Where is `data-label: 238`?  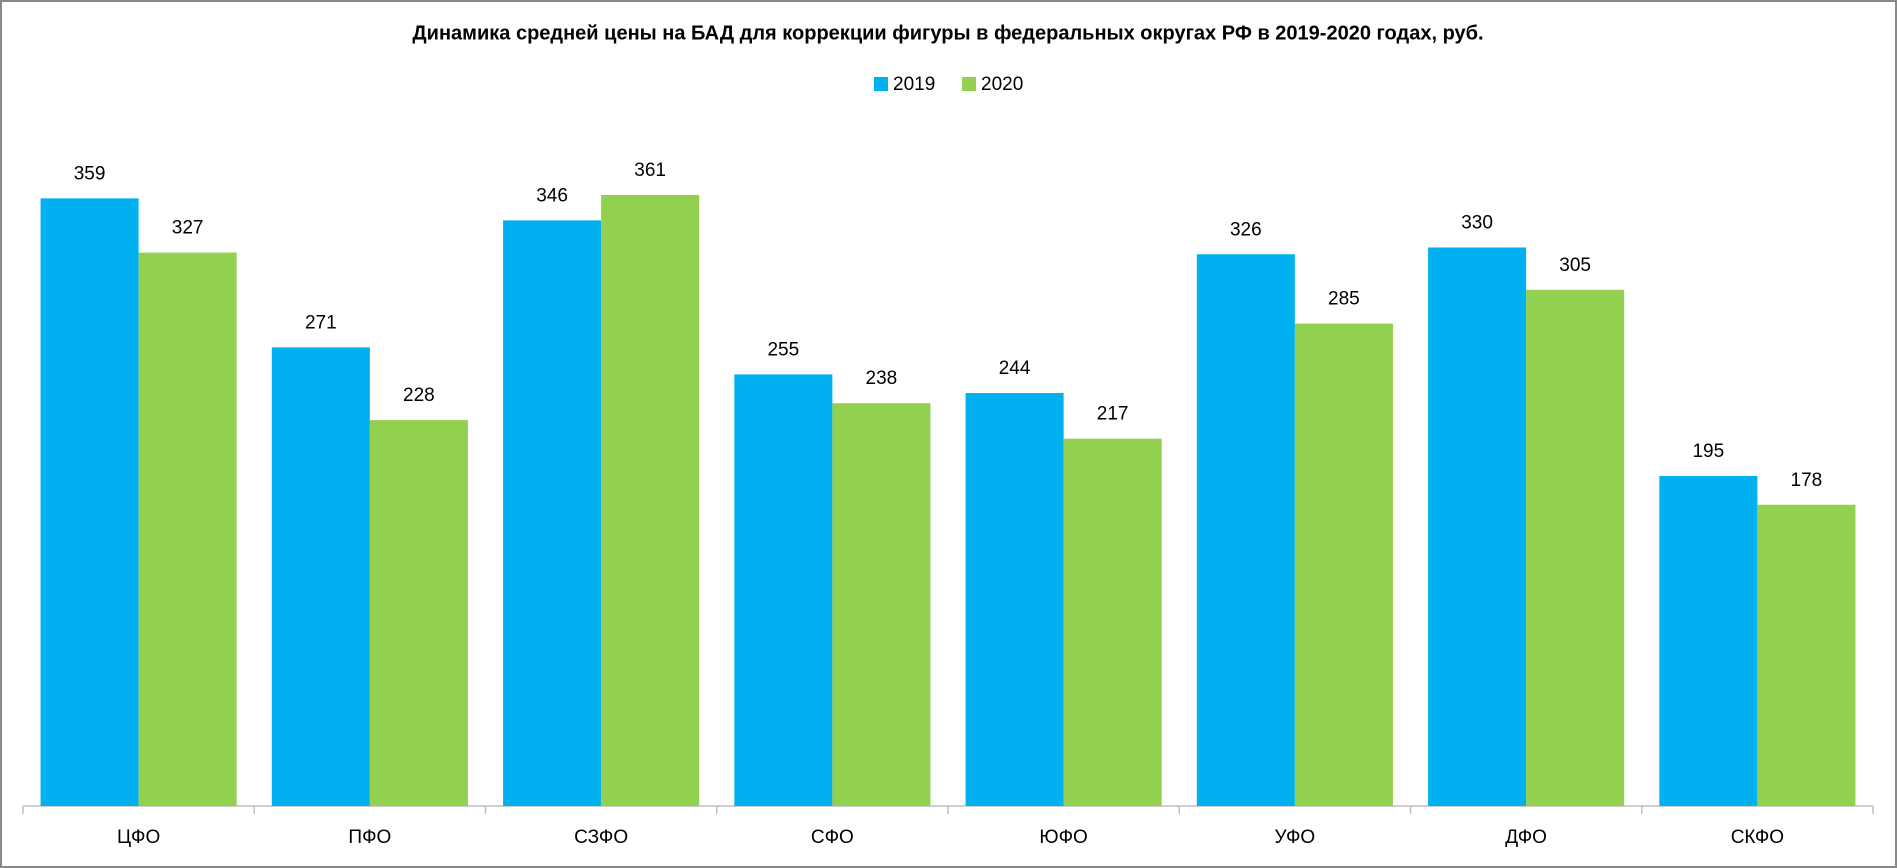 data-label: 238 is located at coordinates (882, 378).